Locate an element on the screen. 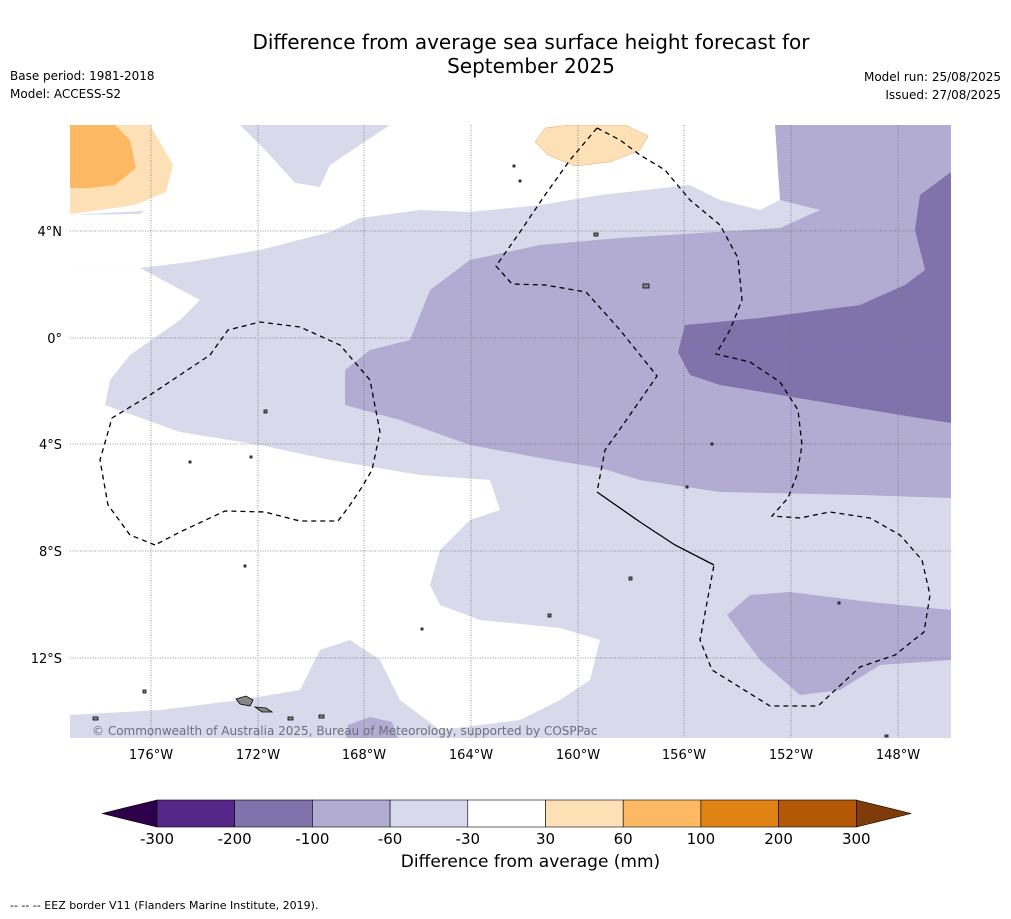  lat-label-4n: 4°N is located at coordinates (50, 232).